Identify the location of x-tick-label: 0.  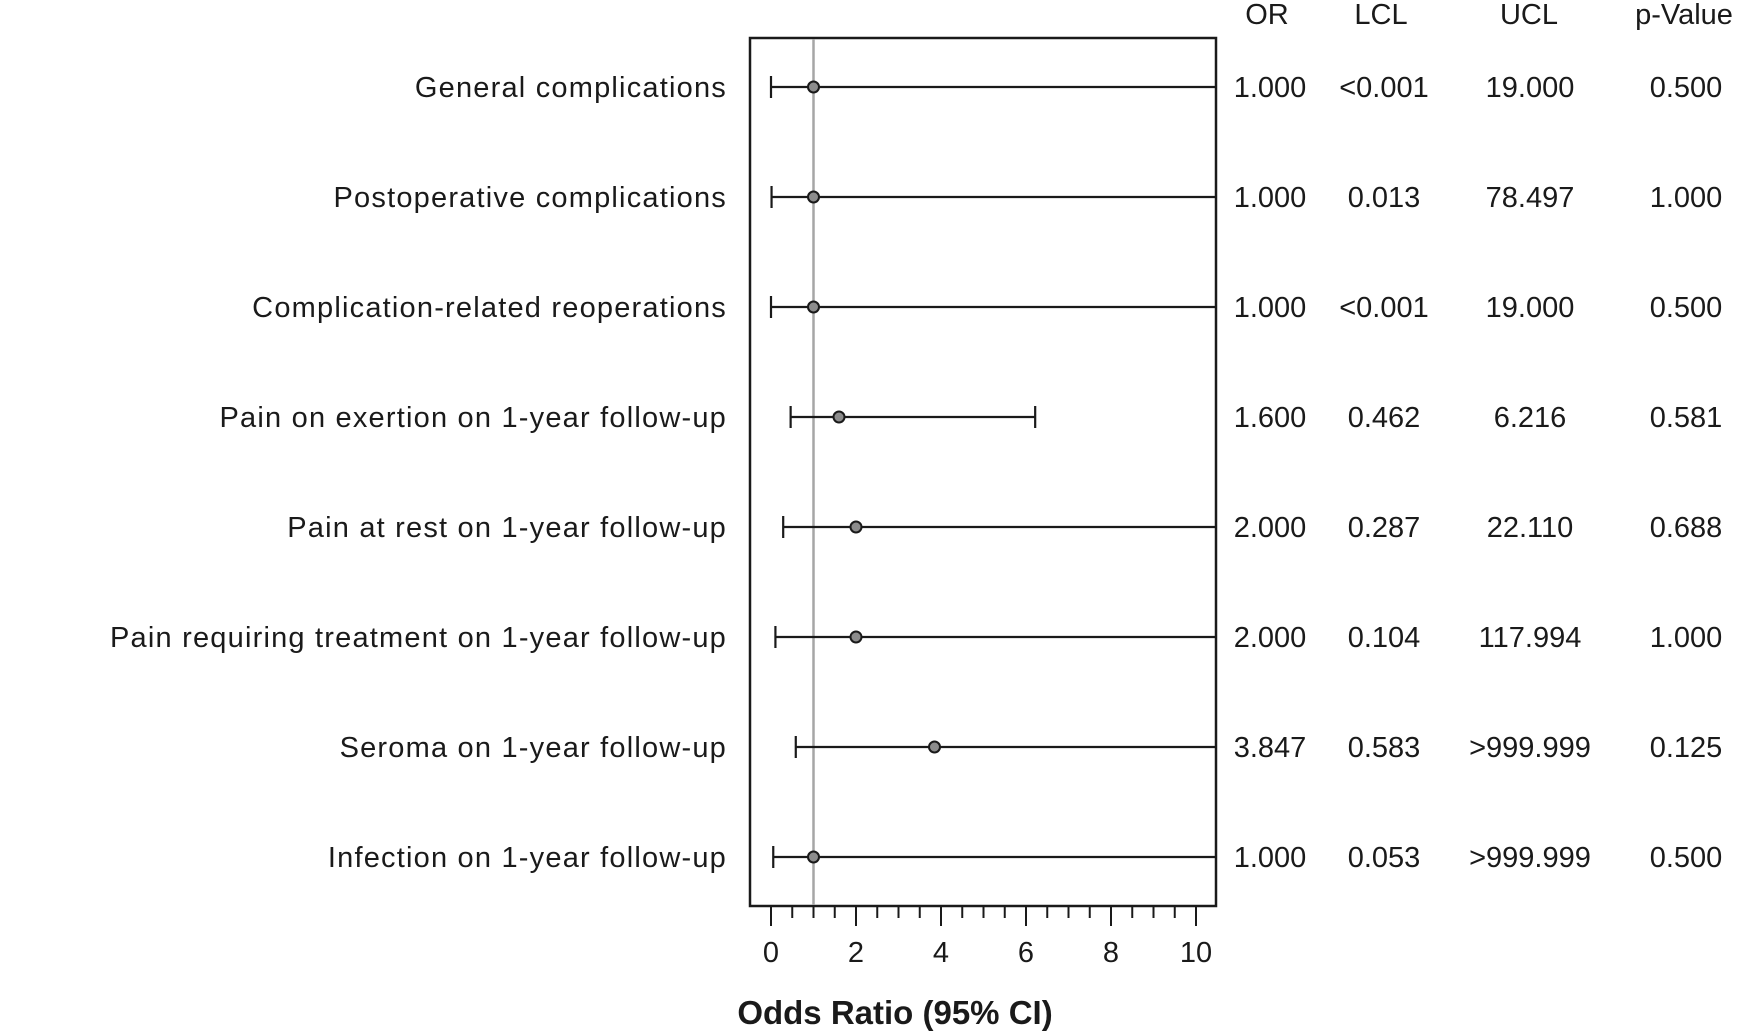
(771, 953).